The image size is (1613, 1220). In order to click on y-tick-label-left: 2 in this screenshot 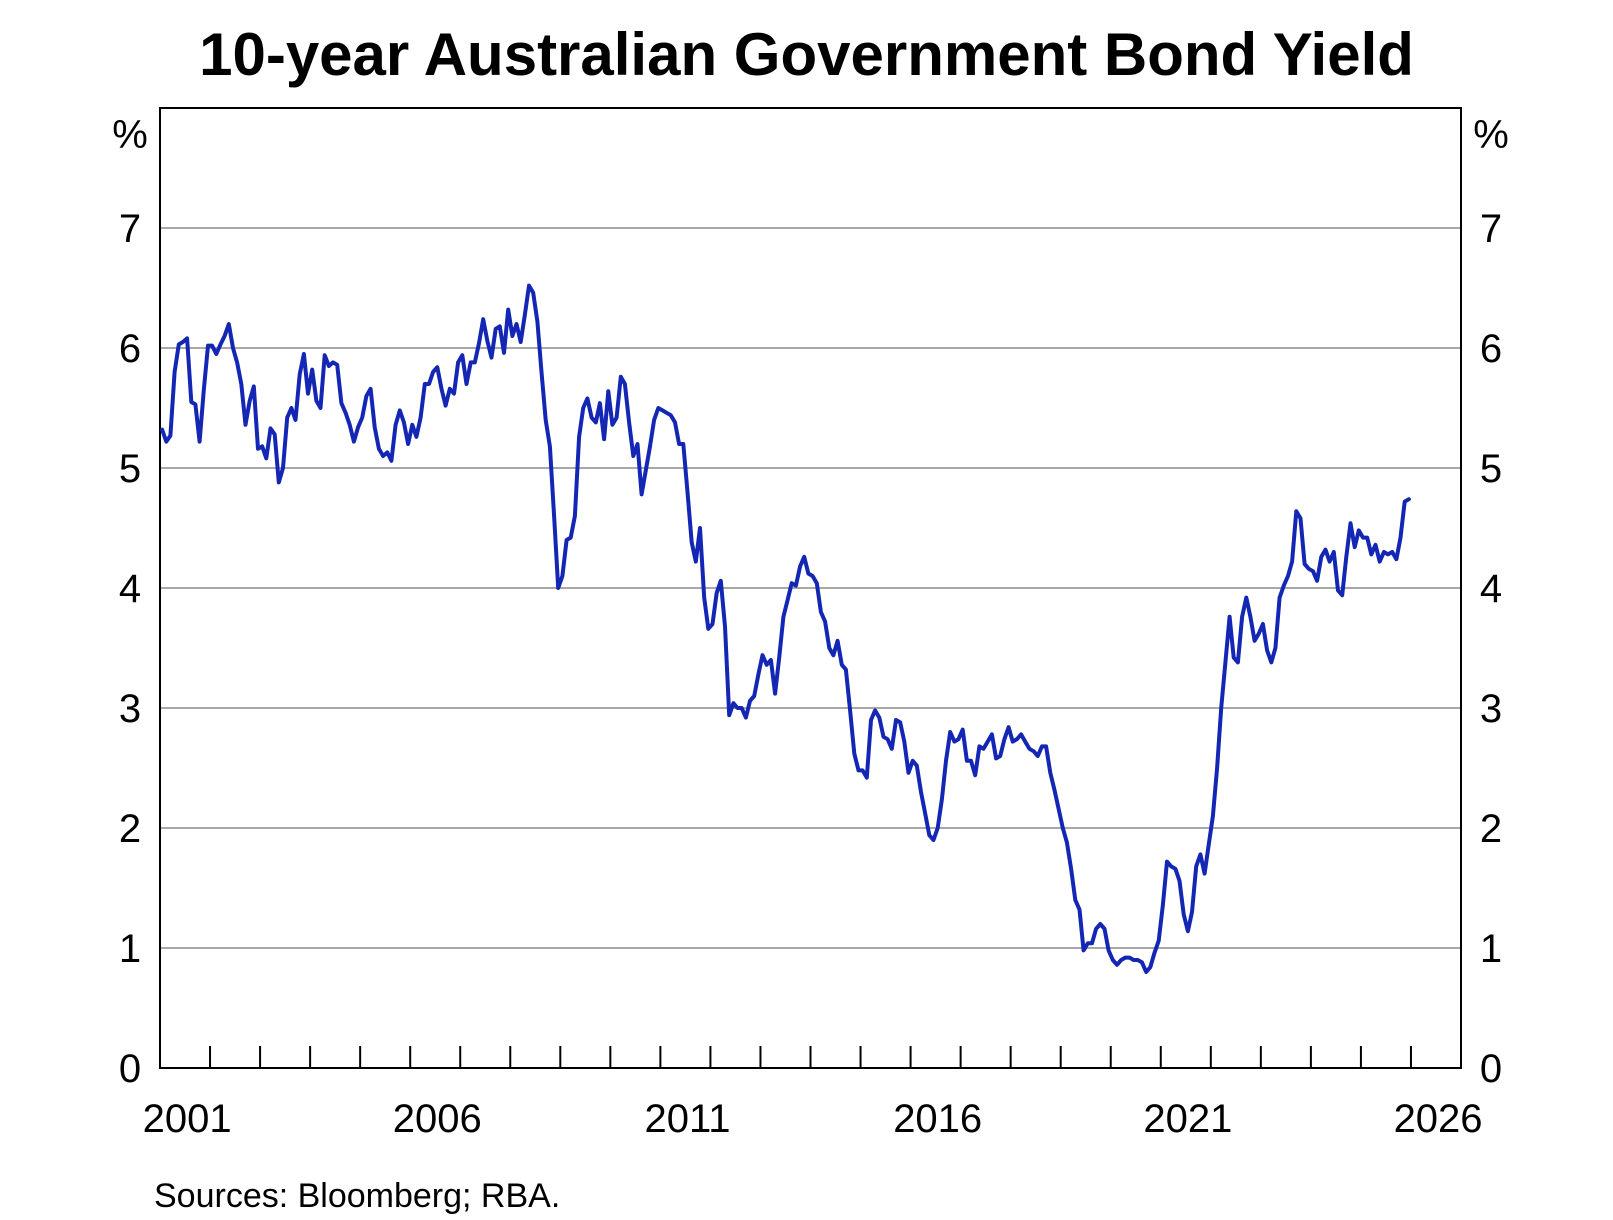, I will do `click(130, 829)`.